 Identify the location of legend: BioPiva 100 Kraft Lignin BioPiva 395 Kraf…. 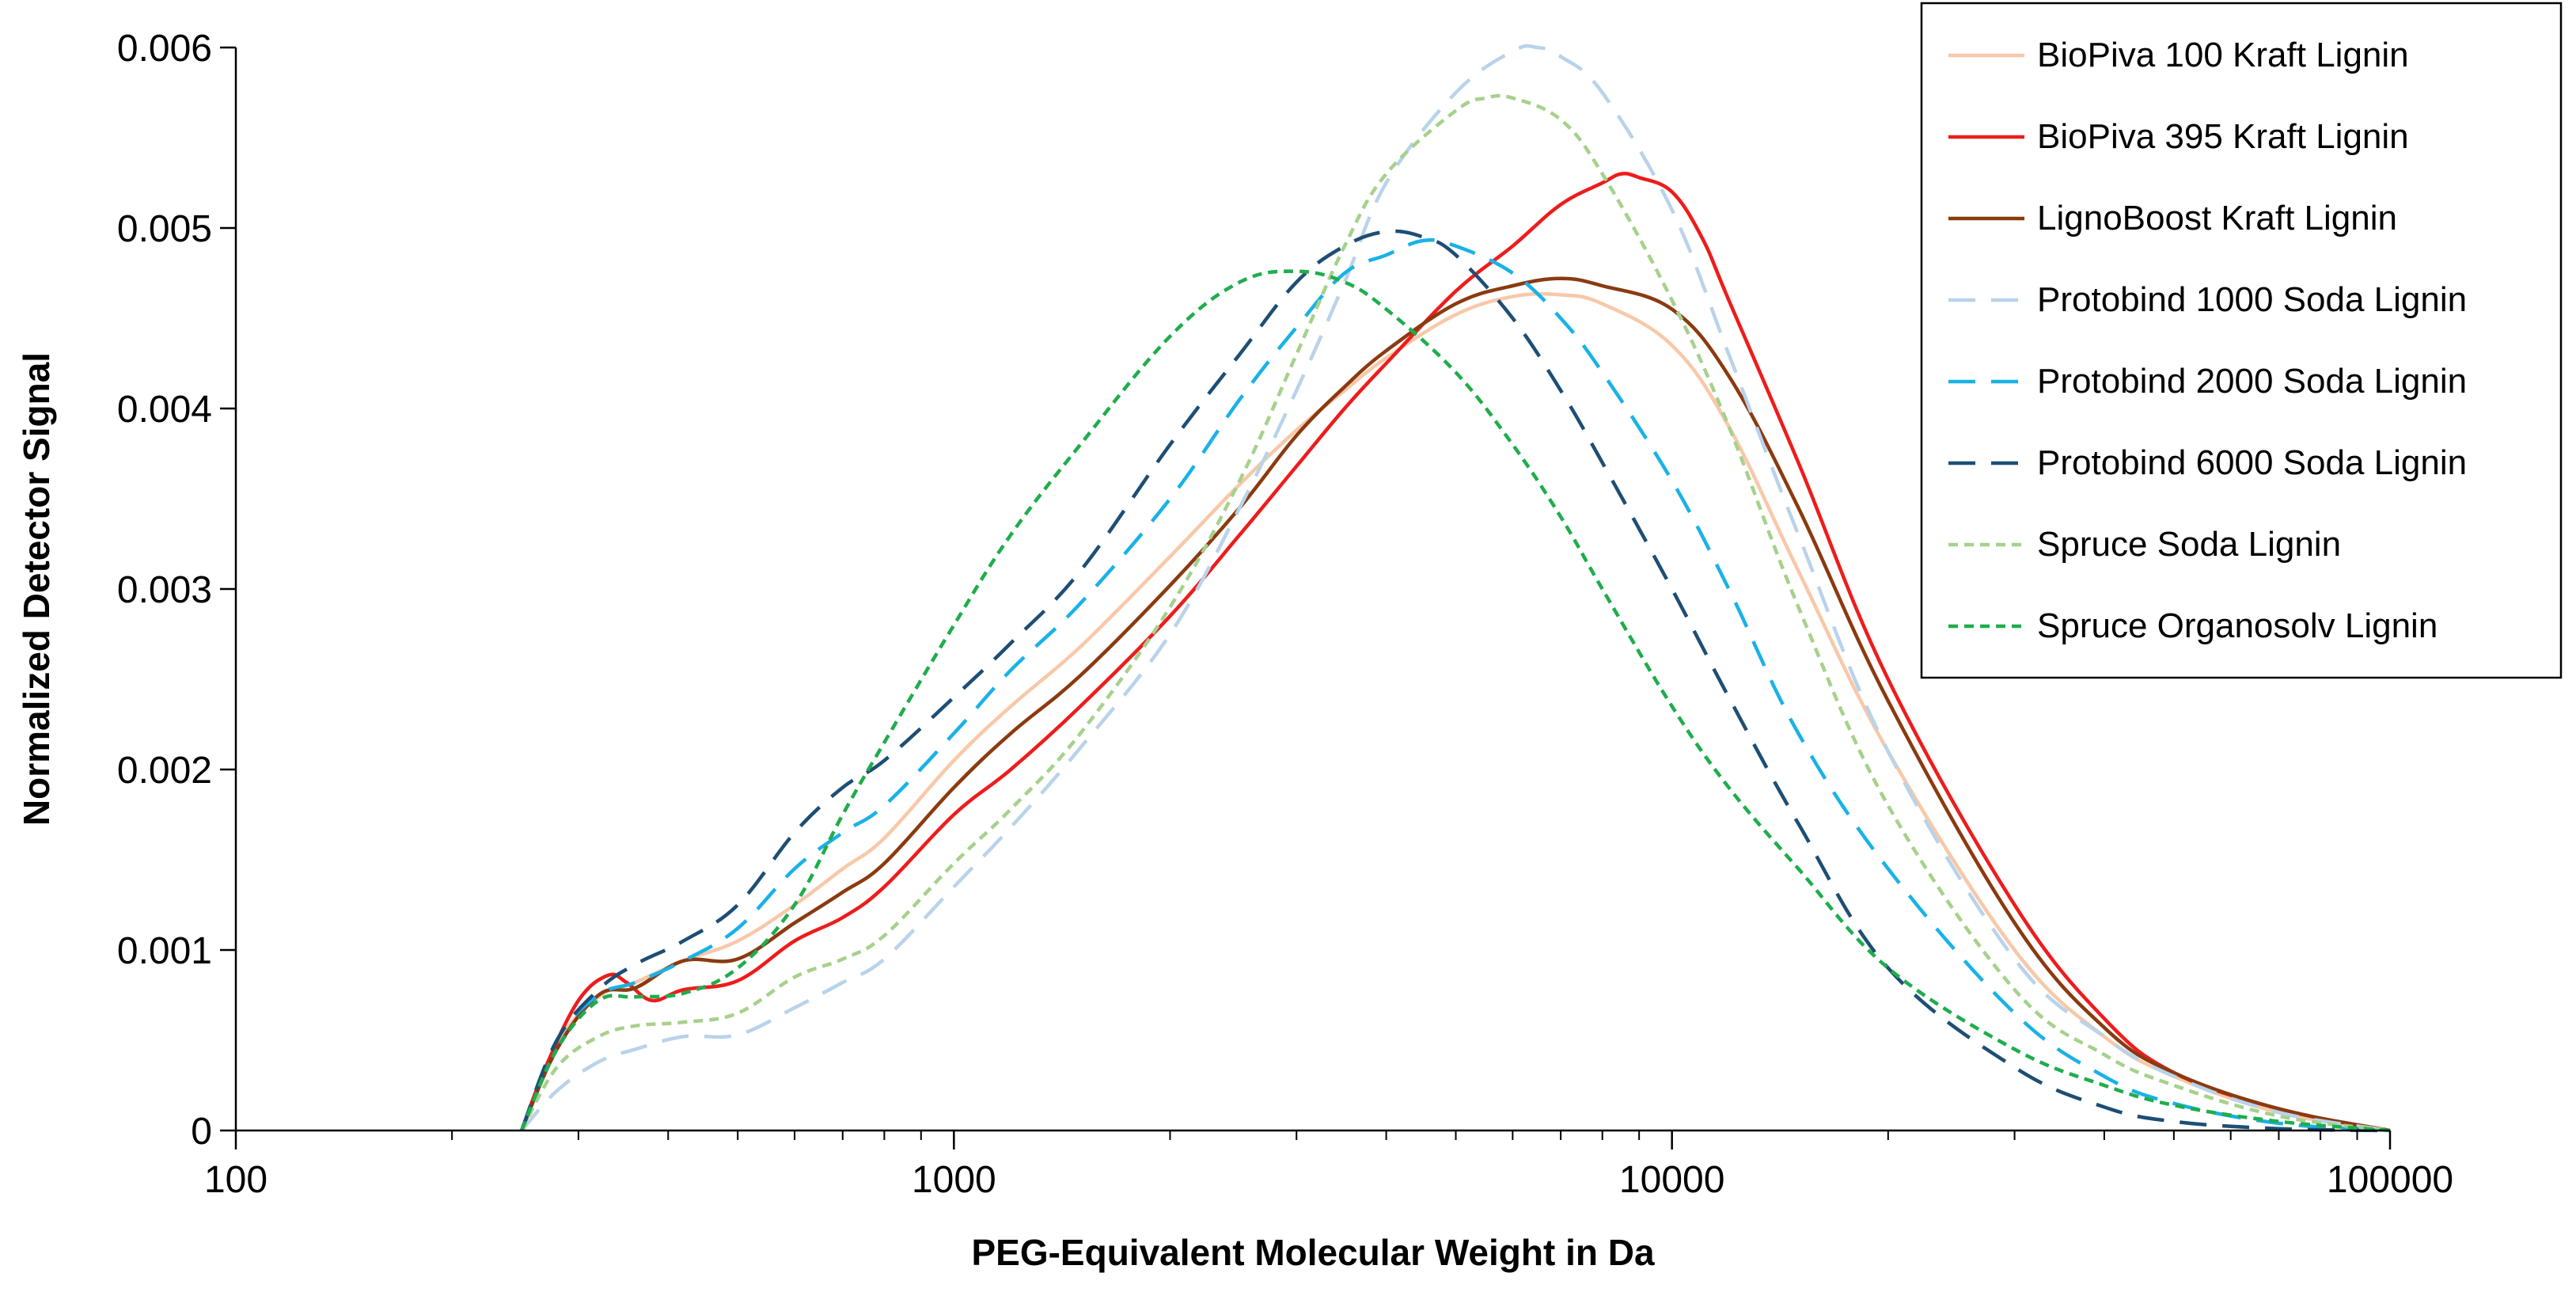
(2241, 340).